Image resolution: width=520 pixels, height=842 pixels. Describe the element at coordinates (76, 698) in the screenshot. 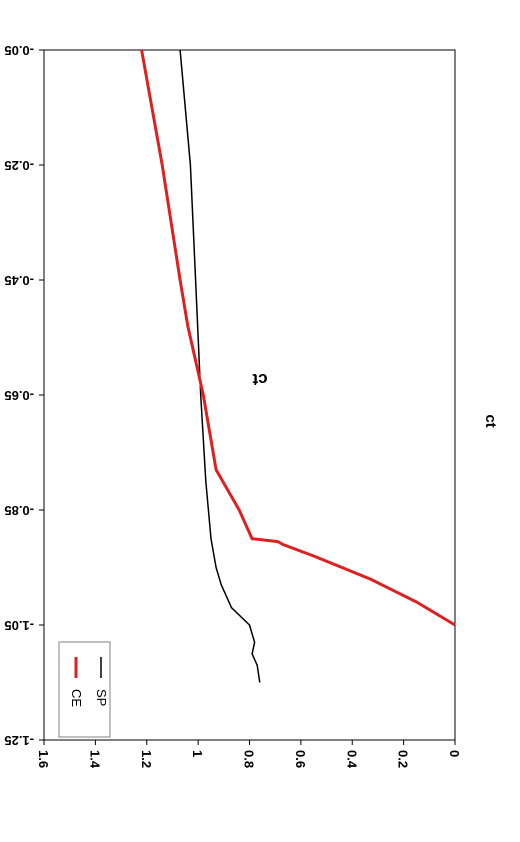

I see `legend-label-ce: CE` at that location.